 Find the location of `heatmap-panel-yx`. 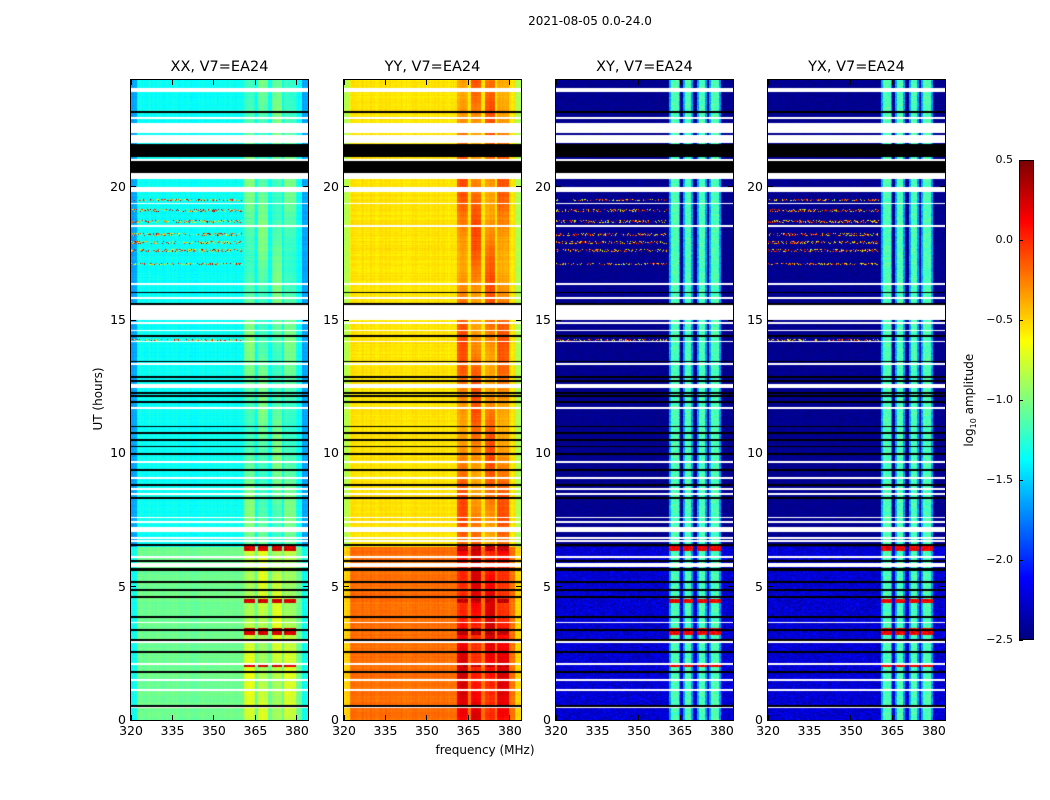

heatmap-panel-yx is located at coordinates (856, 400).